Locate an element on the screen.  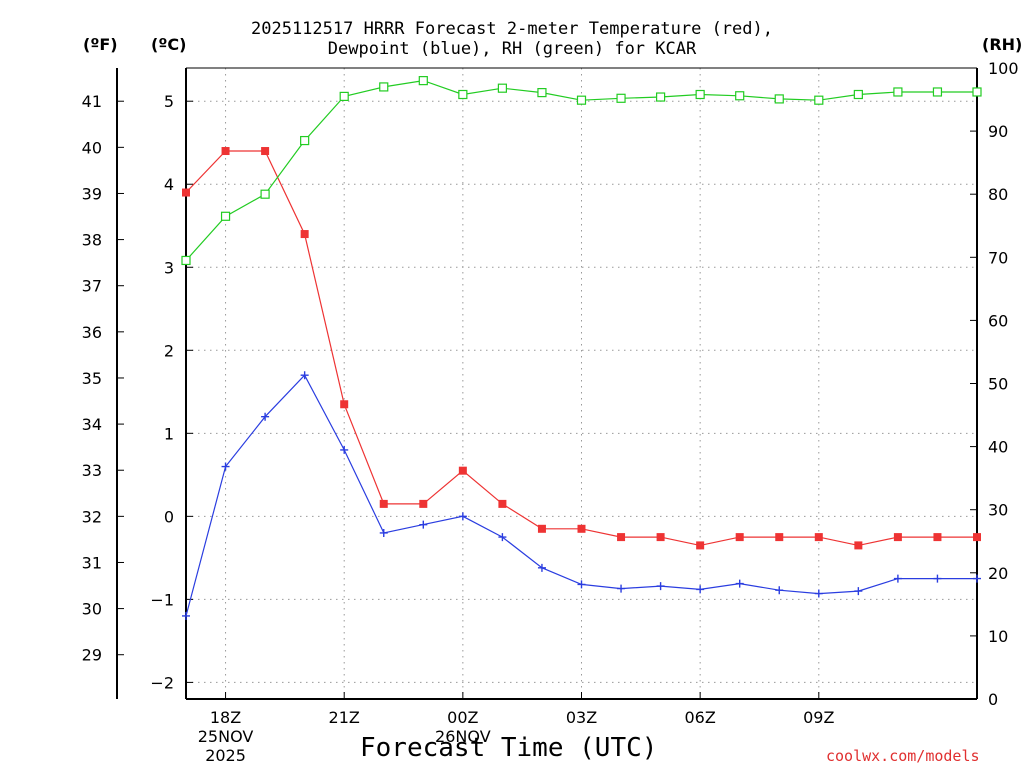
x-axis-label: Forecast Time (UTC) is located at coordinates (509, 748).